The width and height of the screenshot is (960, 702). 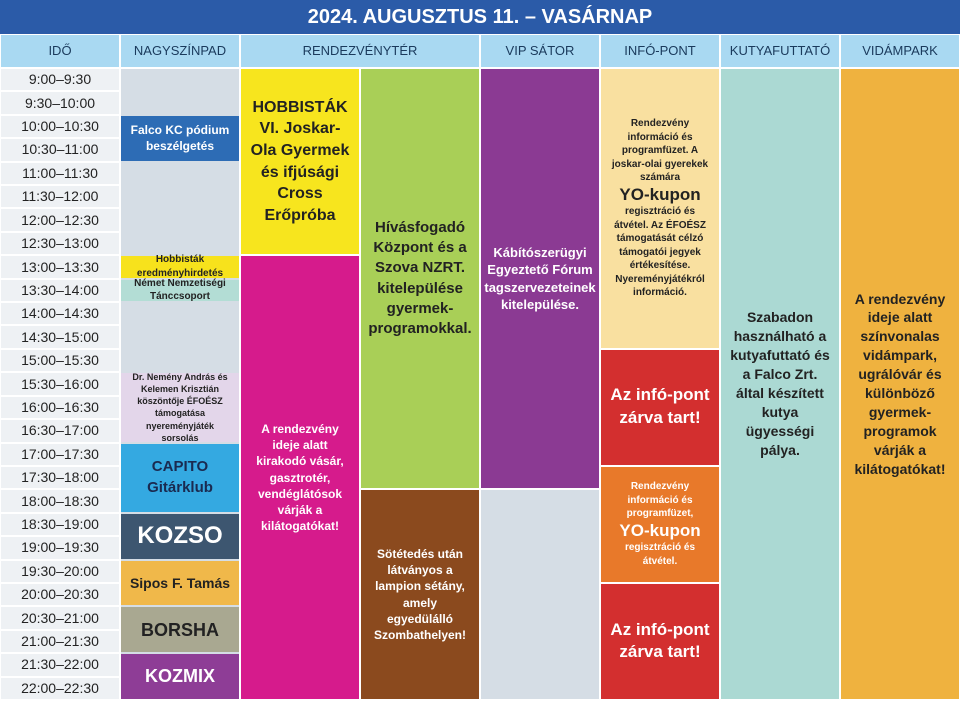 What do you see at coordinates (60, 267) in the screenshot?
I see `time-cell: 13:00–13:30` at bounding box center [60, 267].